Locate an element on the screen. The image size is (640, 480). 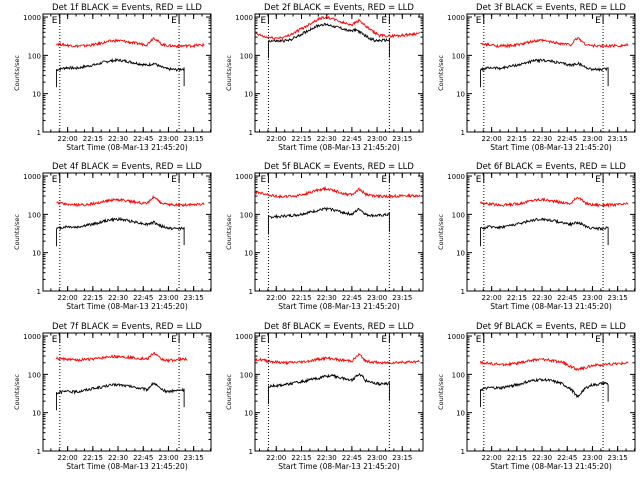
panel-title: Det 3f BLACK = Events, RED = LLD is located at coordinates (551, 8).